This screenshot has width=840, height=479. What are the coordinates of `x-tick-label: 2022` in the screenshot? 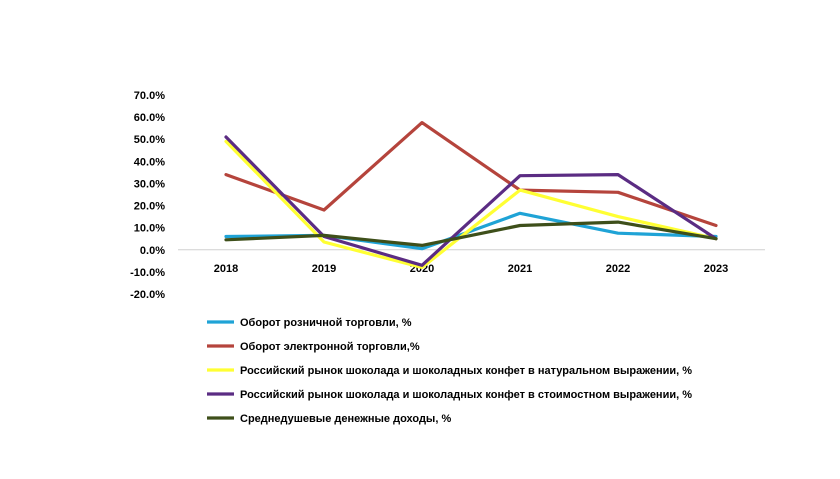 It's located at (618, 269).